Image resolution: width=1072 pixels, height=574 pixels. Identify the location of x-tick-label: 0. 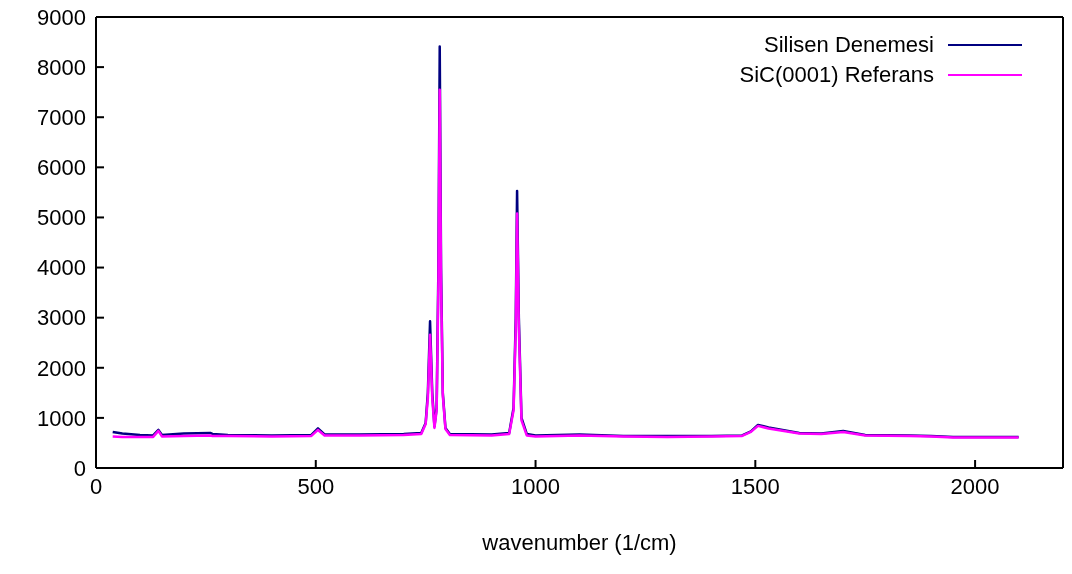
(96, 486).